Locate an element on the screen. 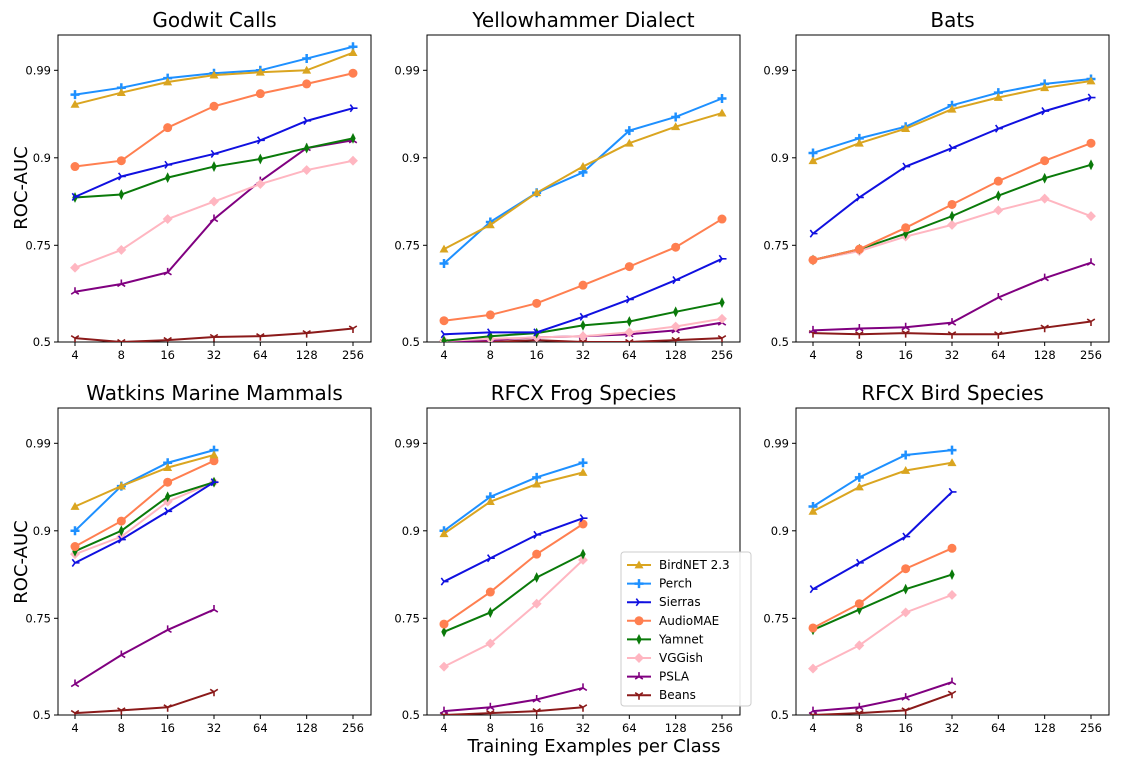 The width and height of the screenshot is (1134, 758). legend-entry-beans: Beans is located at coordinates (661, 695).